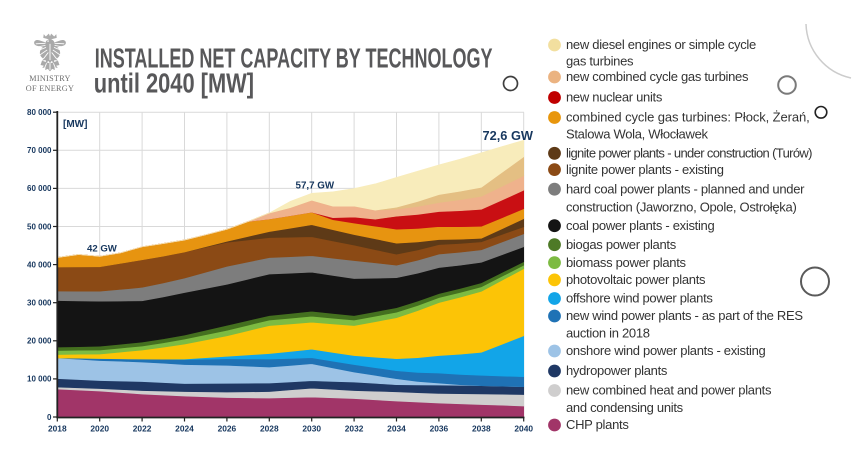 The height and width of the screenshot is (465, 868). What do you see at coordinates (39, 379) in the screenshot?
I see `svg-text: 10 000` at bounding box center [39, 379].